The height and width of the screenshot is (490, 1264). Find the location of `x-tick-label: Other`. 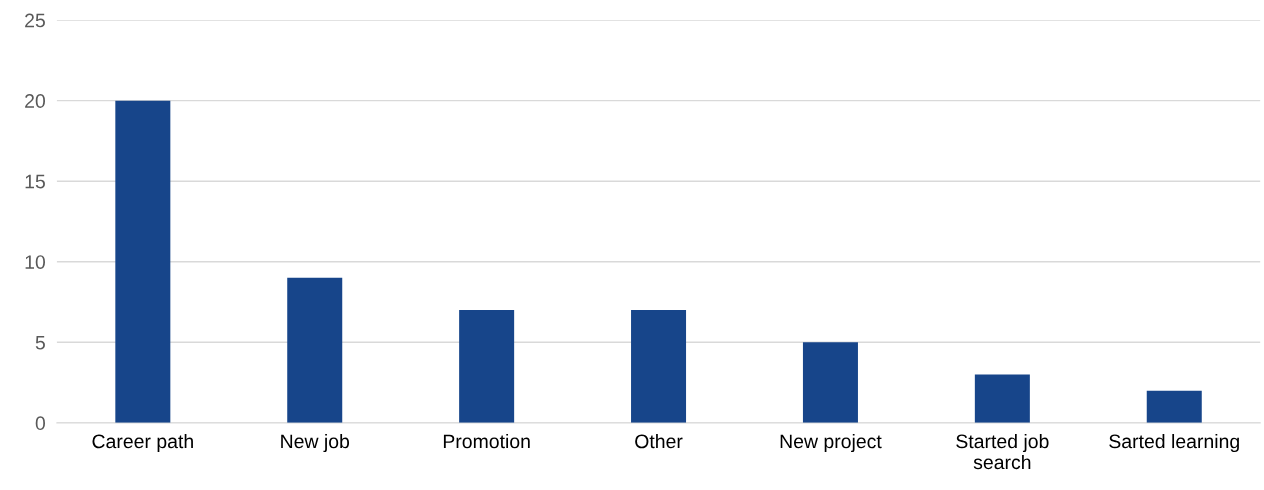

x-tick-label: Other is located at coordinates (659, 441).